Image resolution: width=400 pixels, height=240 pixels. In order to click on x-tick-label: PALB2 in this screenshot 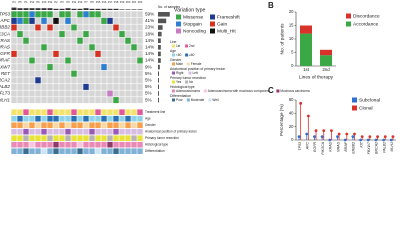, I will do `click(384, 147)`.